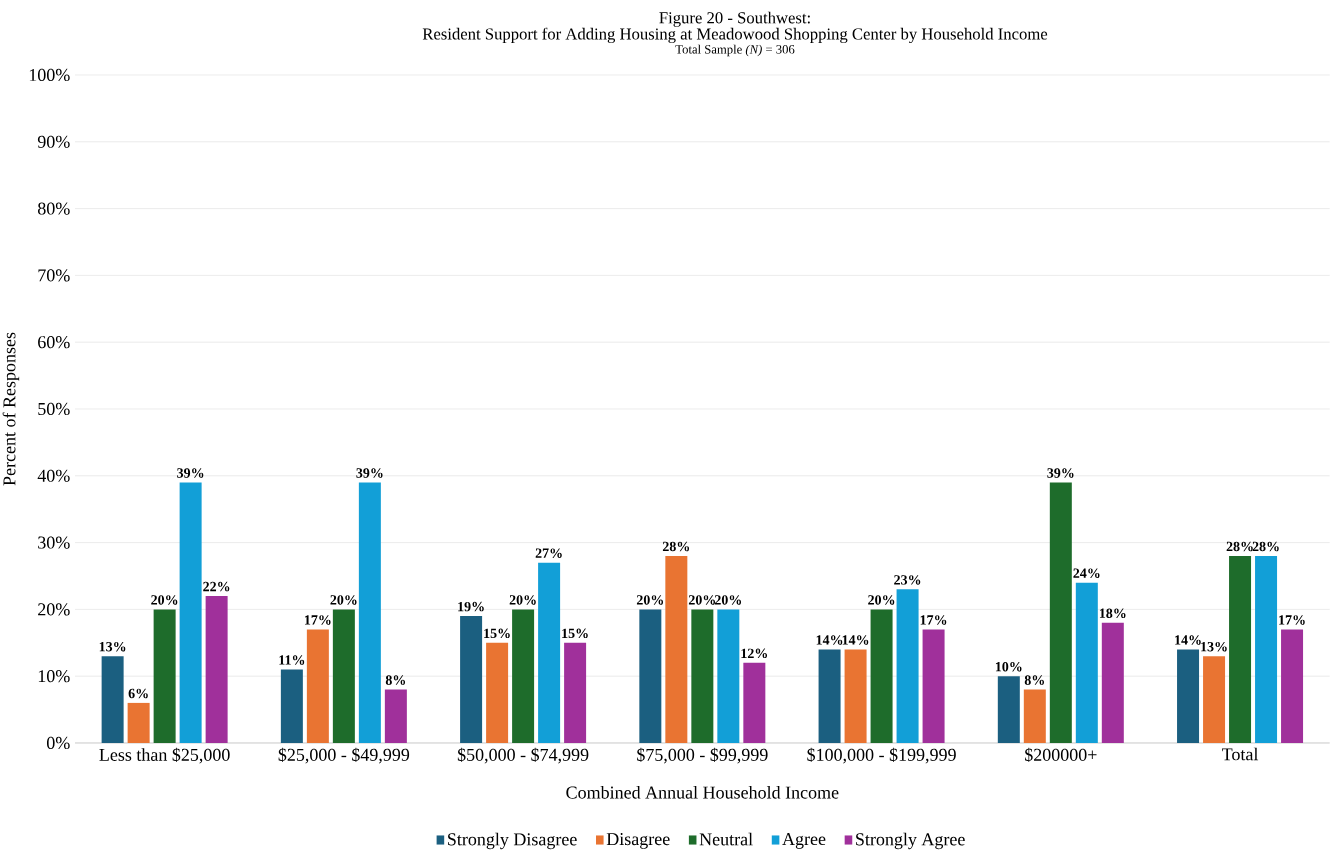 The image size is (1339, 852). I want to click on y-tick-label: 100%, so click(49, 75).